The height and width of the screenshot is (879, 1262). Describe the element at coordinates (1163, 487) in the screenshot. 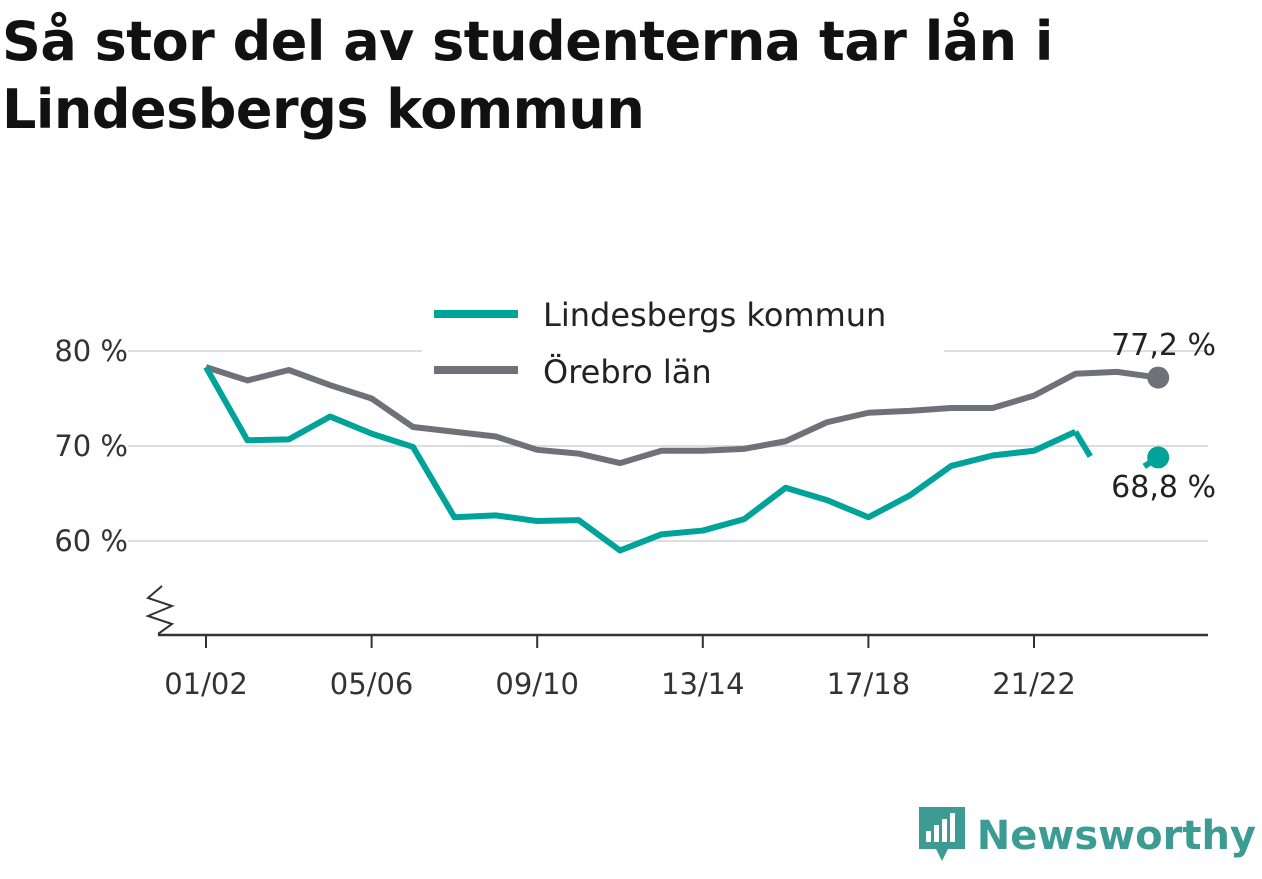

I see `end-label-lindesbergs: 68,8 %` at that location.